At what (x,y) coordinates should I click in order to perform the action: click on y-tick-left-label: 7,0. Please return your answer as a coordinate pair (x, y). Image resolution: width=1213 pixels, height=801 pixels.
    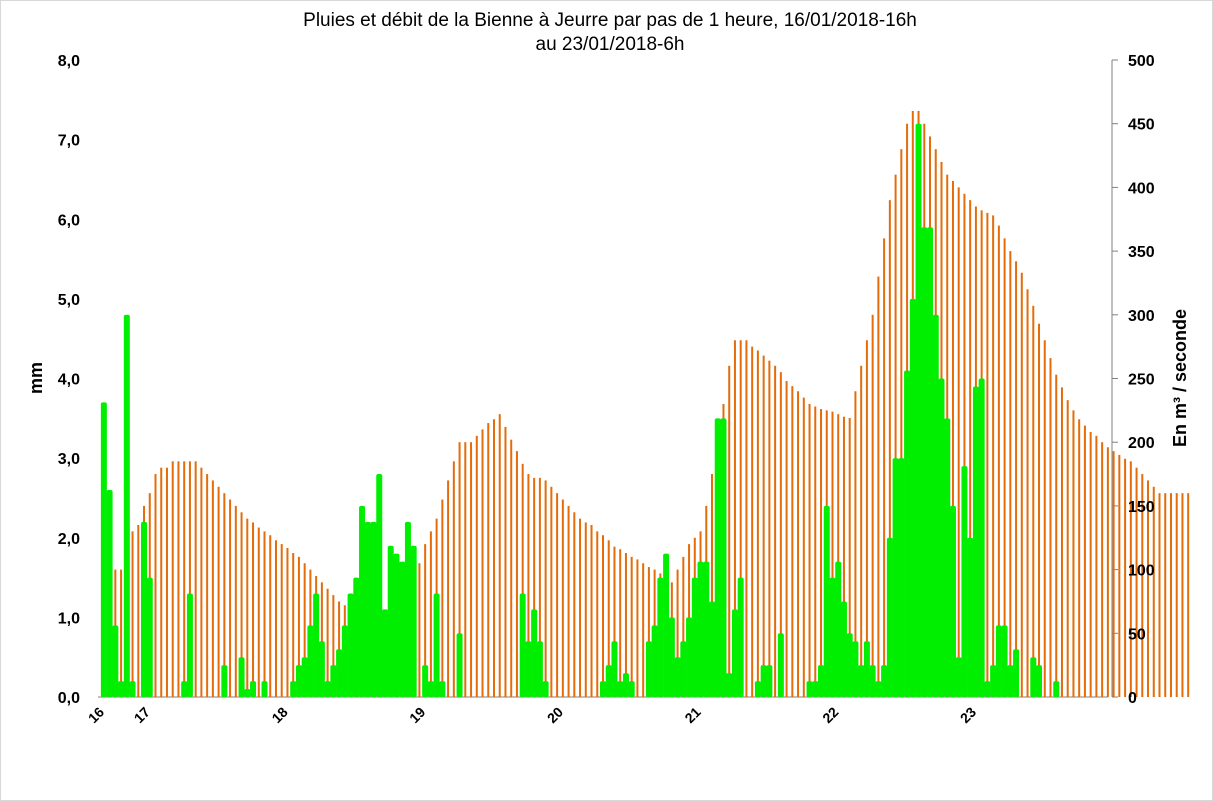
    Looking at the image, I should click on (69, 141).